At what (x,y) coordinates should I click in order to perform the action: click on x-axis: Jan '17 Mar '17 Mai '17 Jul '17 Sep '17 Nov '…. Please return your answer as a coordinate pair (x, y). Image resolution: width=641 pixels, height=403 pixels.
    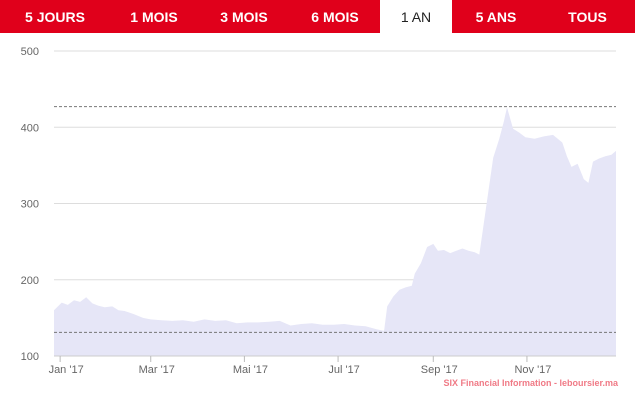
    Looking at the image, I should click on (332, 365).